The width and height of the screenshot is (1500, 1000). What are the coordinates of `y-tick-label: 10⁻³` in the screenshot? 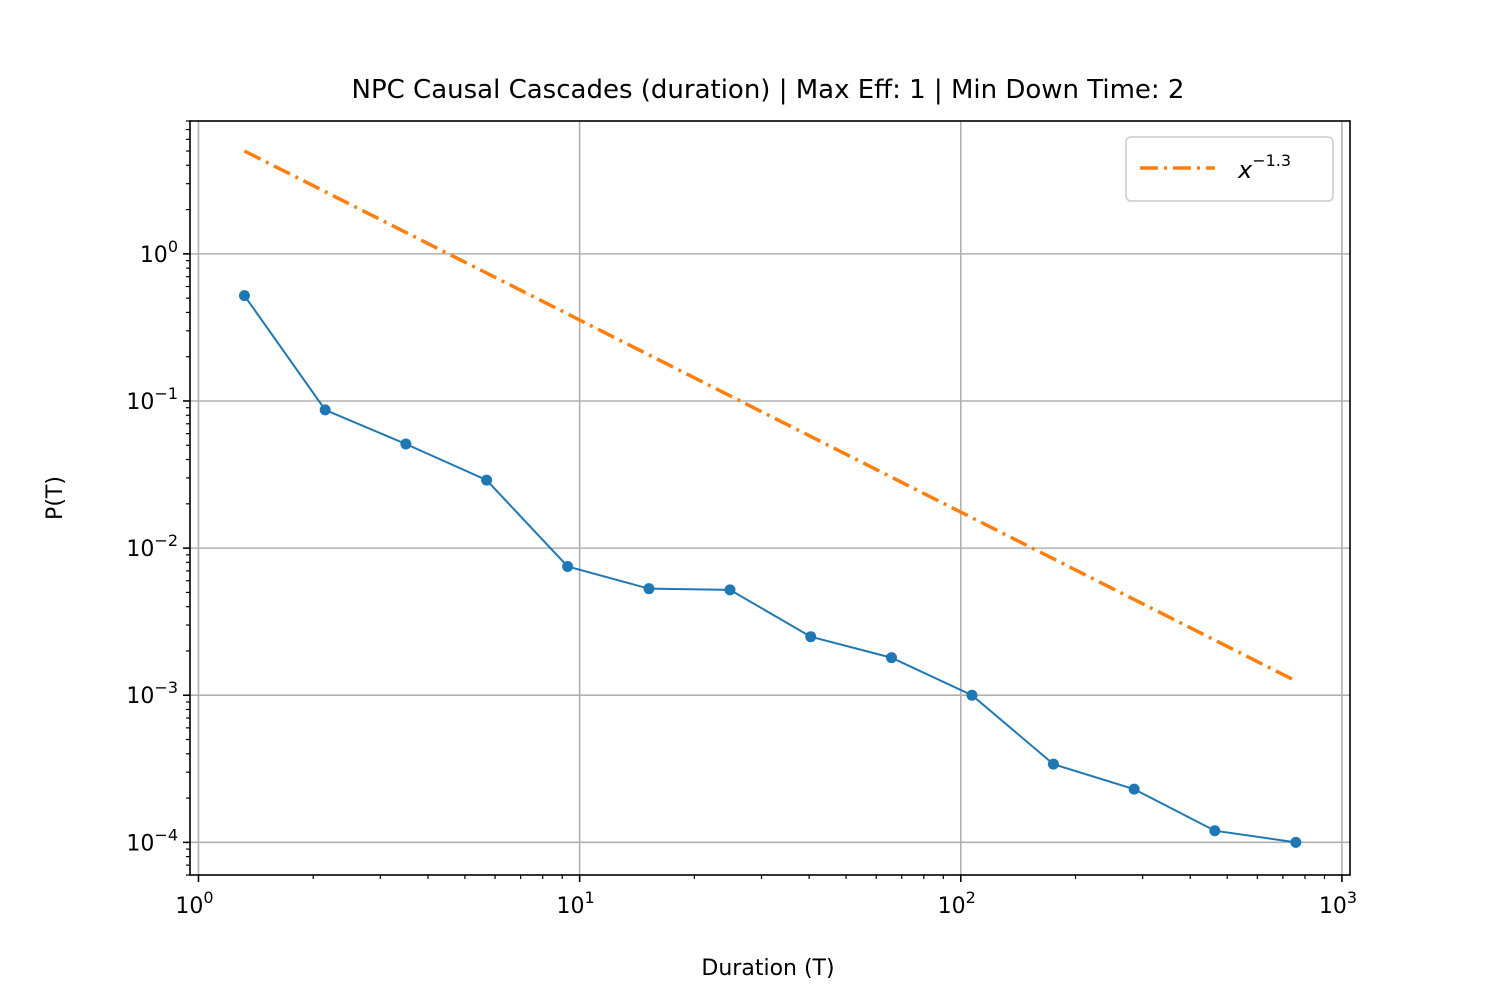 It's located at (152, 693).